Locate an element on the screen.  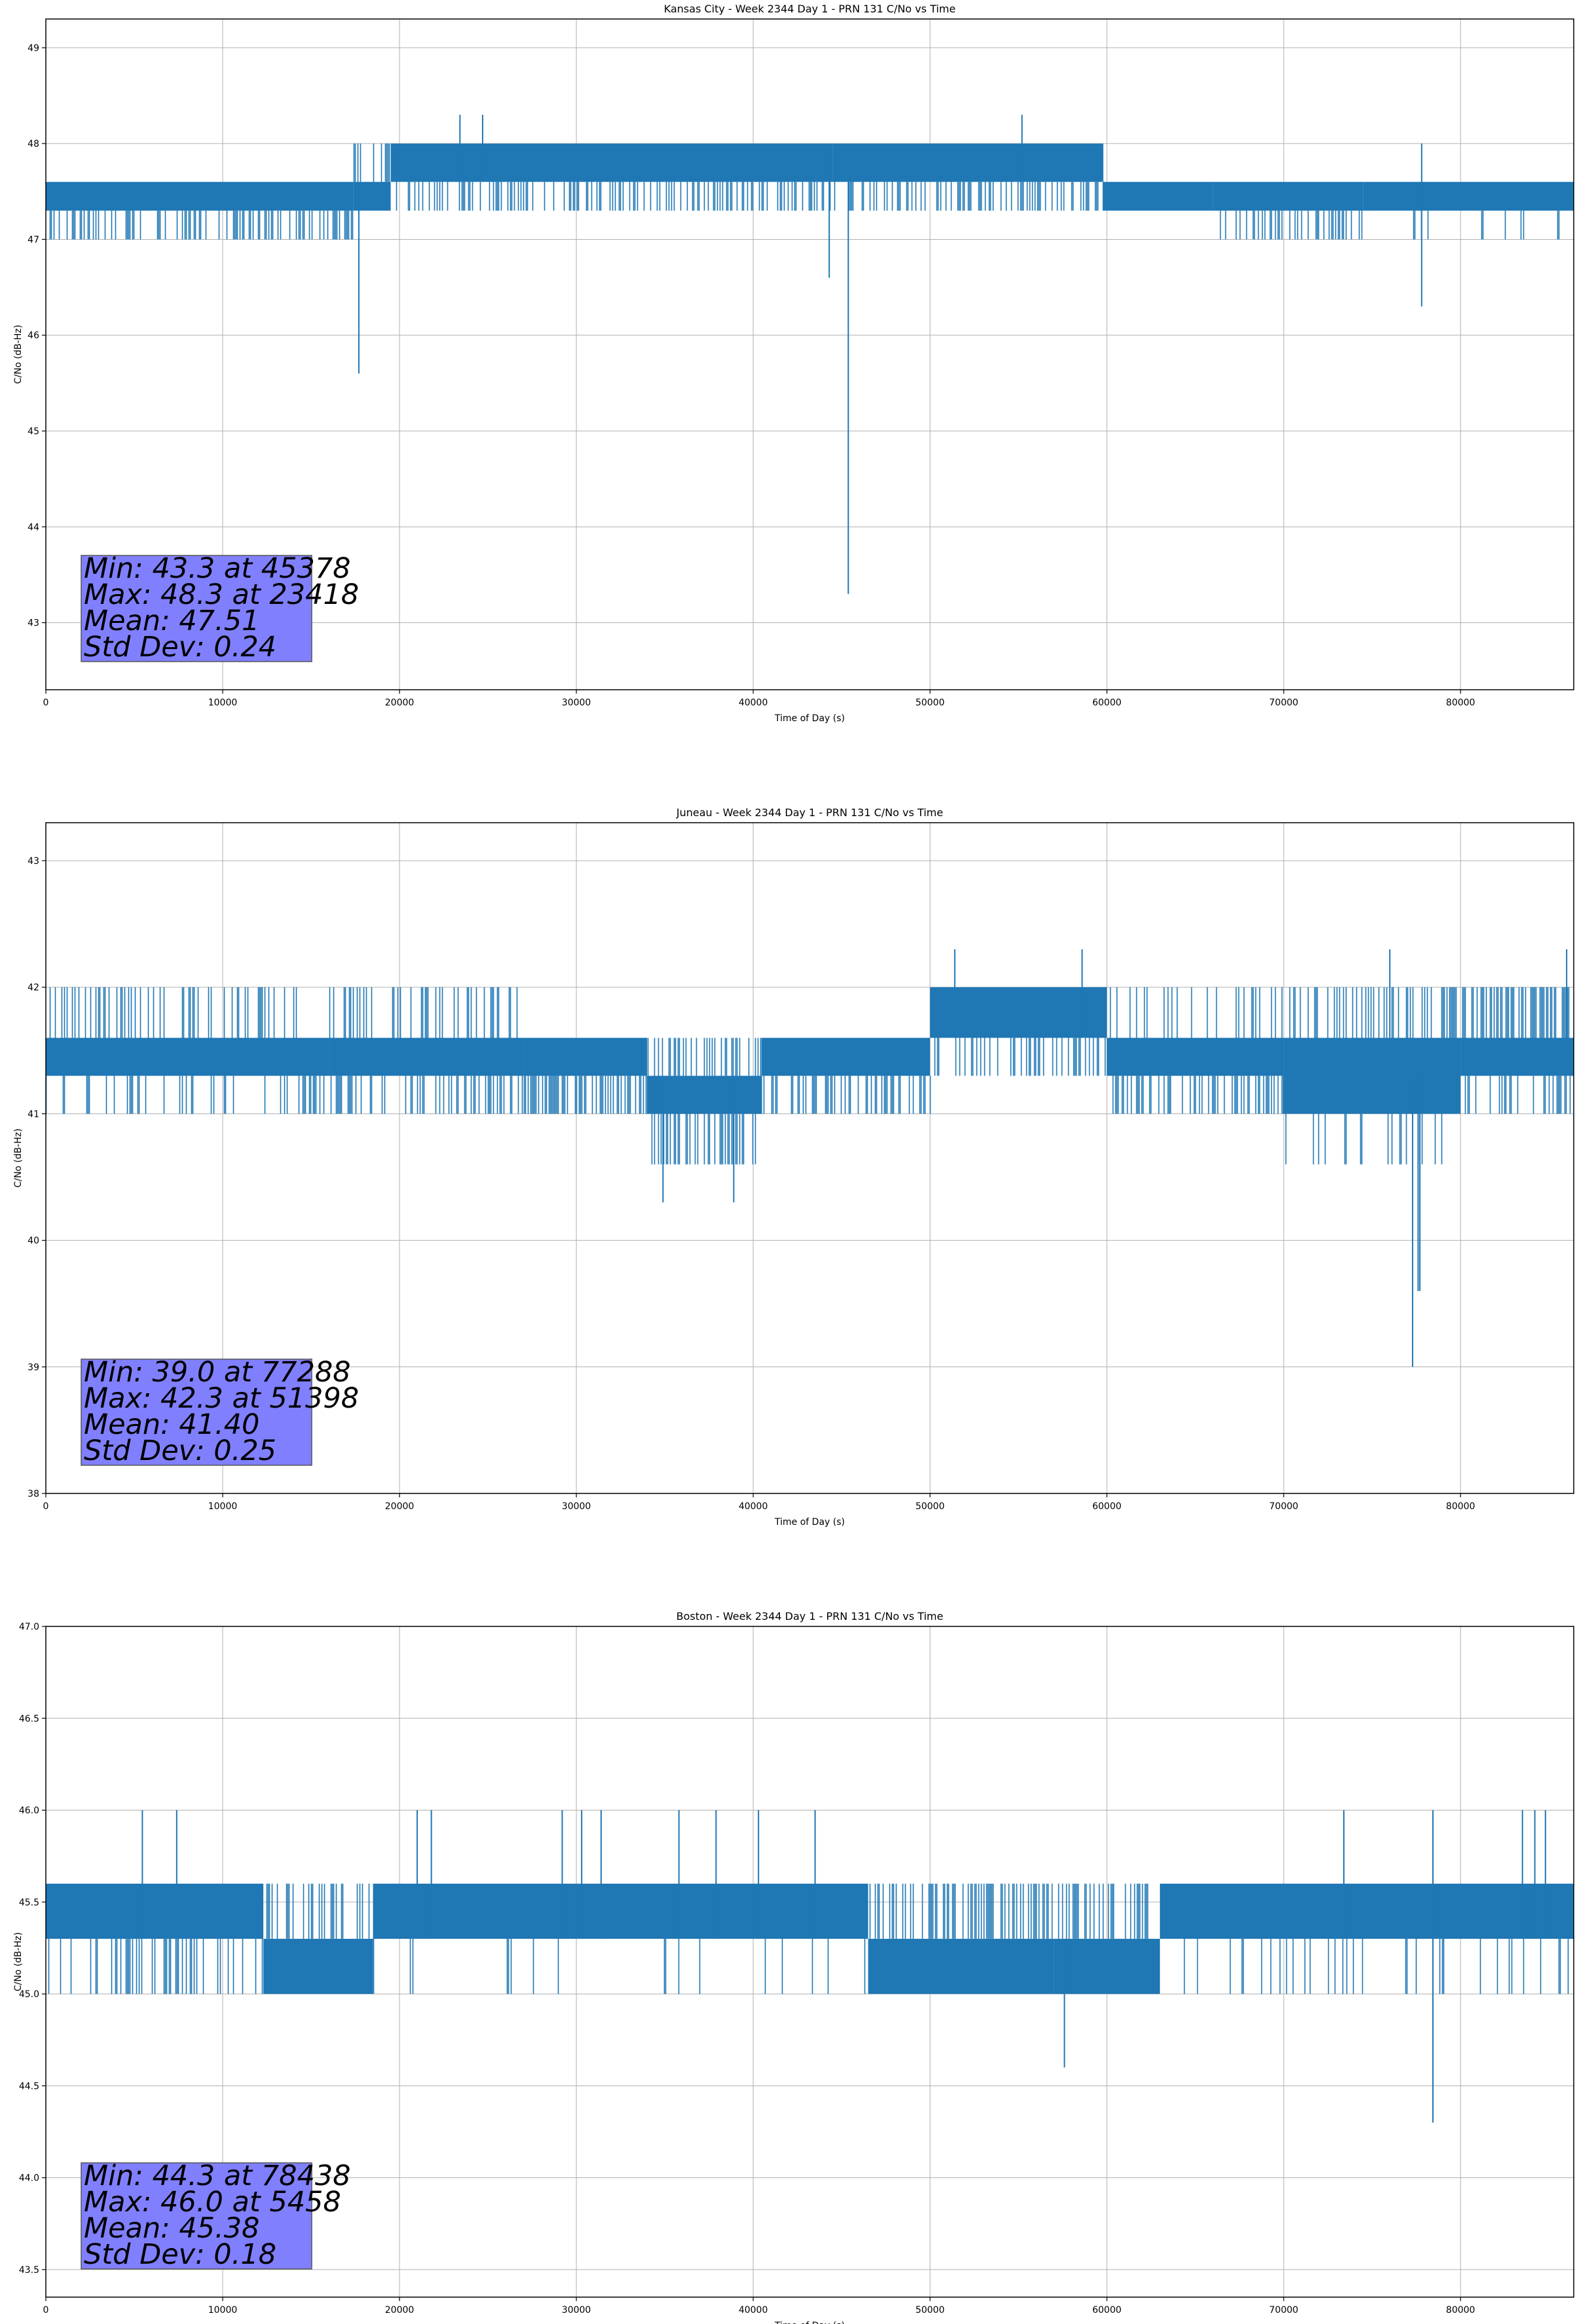
y-tick-label: 47 is located at coordinates (33, 239).